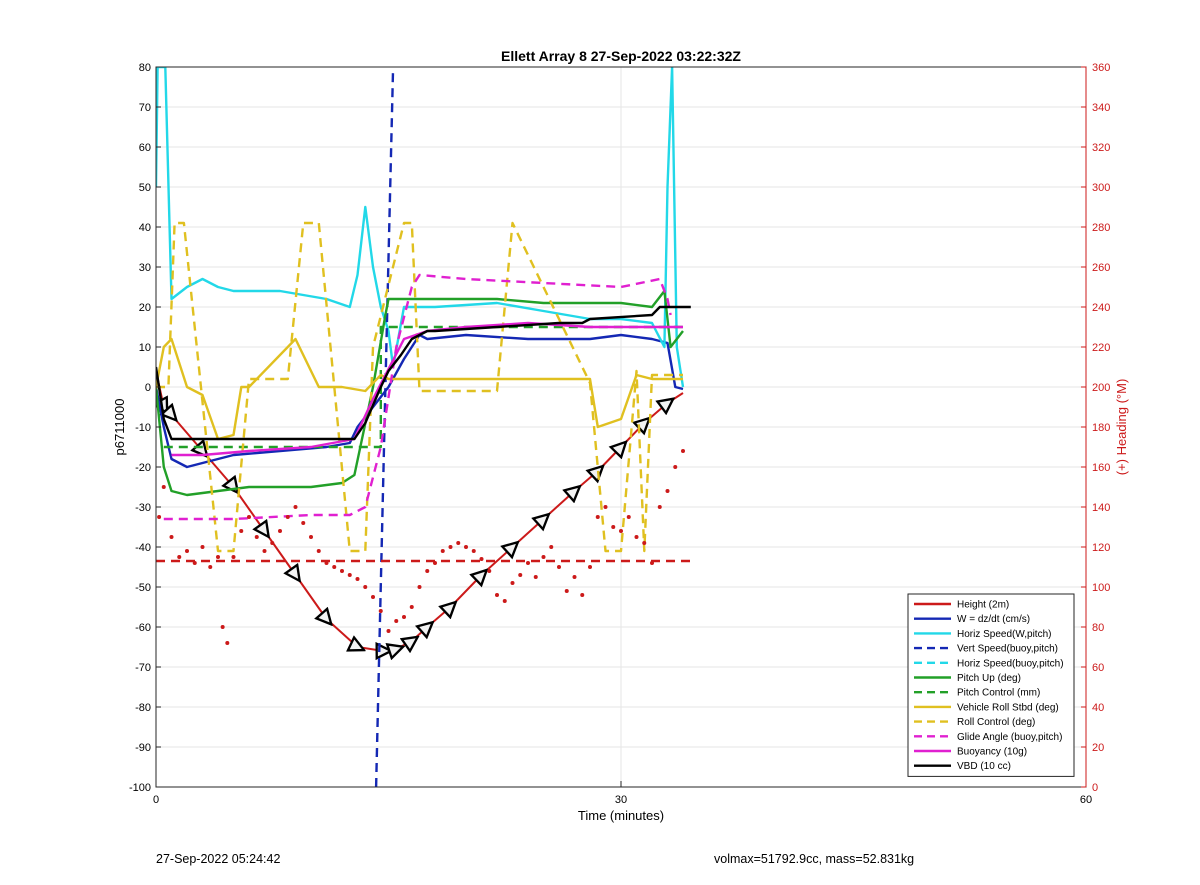 This screenshot has width=1200, height=885. What do you see at coordinates (145, 188) in the screenshot?
I see `y-tick-label-left: 50` at bounding box center [145, 188].